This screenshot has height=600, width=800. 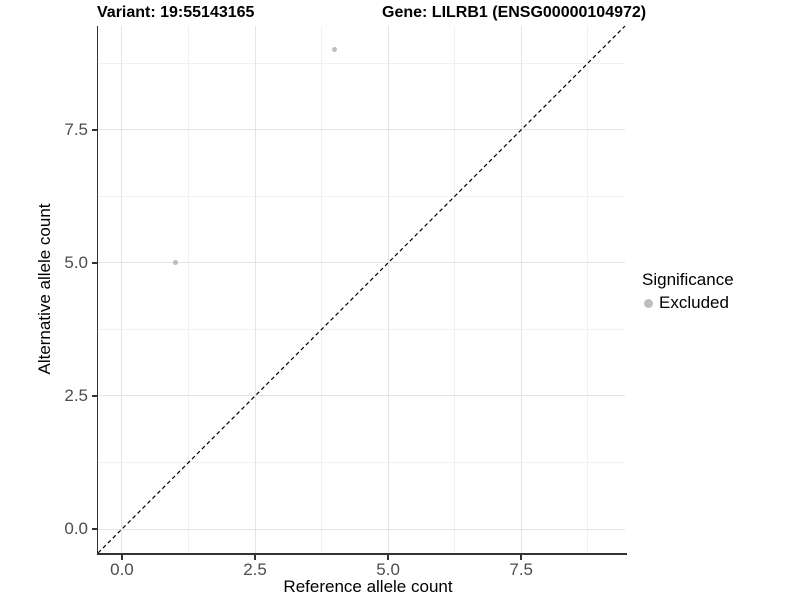 What do you see at coordinates (648, 303) in the screenshot?
I see `legend-key-dot` at bounding box center [648, 303].